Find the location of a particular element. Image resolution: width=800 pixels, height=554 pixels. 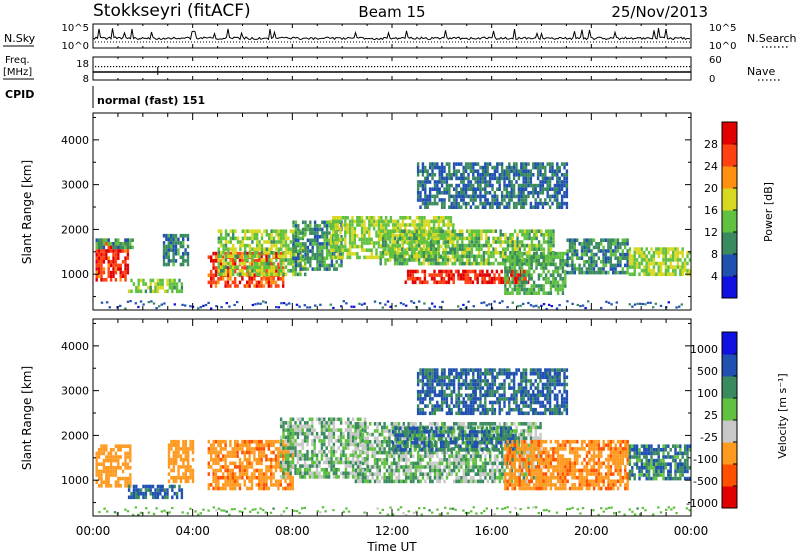

nsky-tick-high-left: 10^5 is located at coordinates (75, 28).